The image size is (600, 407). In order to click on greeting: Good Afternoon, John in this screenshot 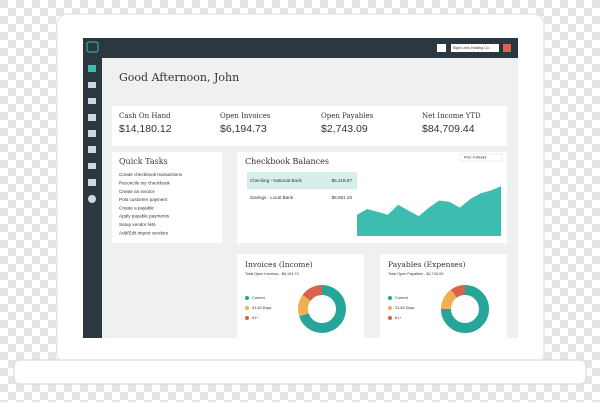, I will do `click(179, 77)`.